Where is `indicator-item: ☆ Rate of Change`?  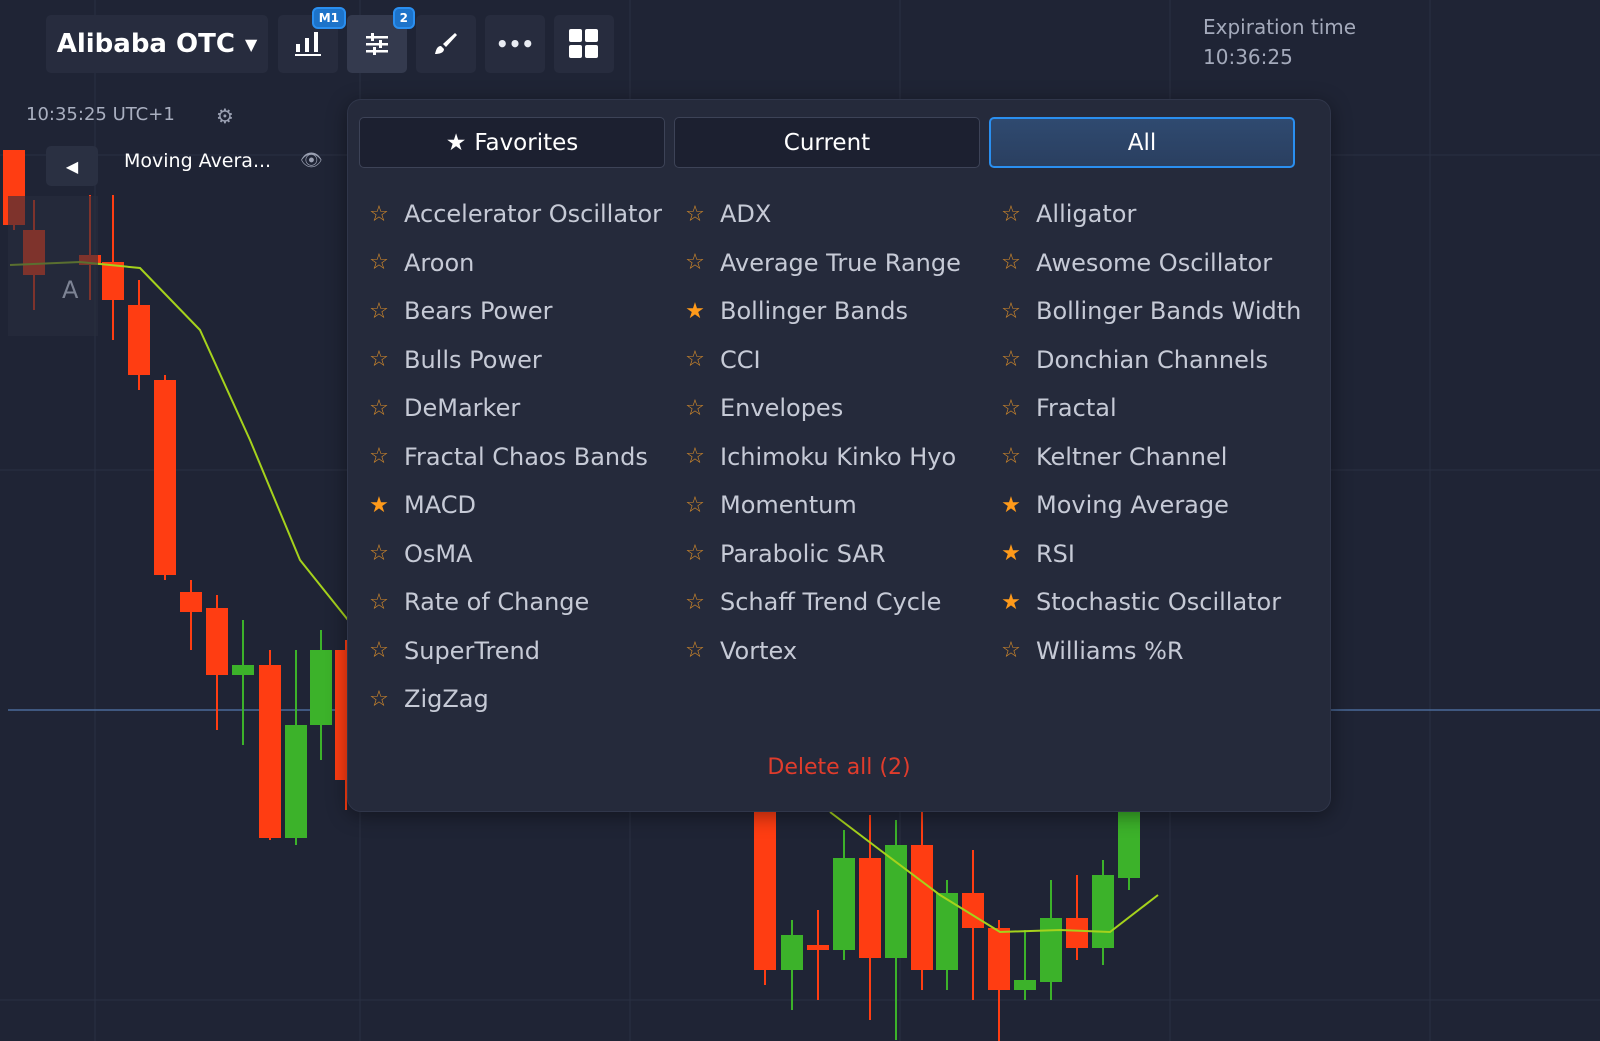
indicator-item: ☆ Rate of Change is located at coordinates (478, 602).